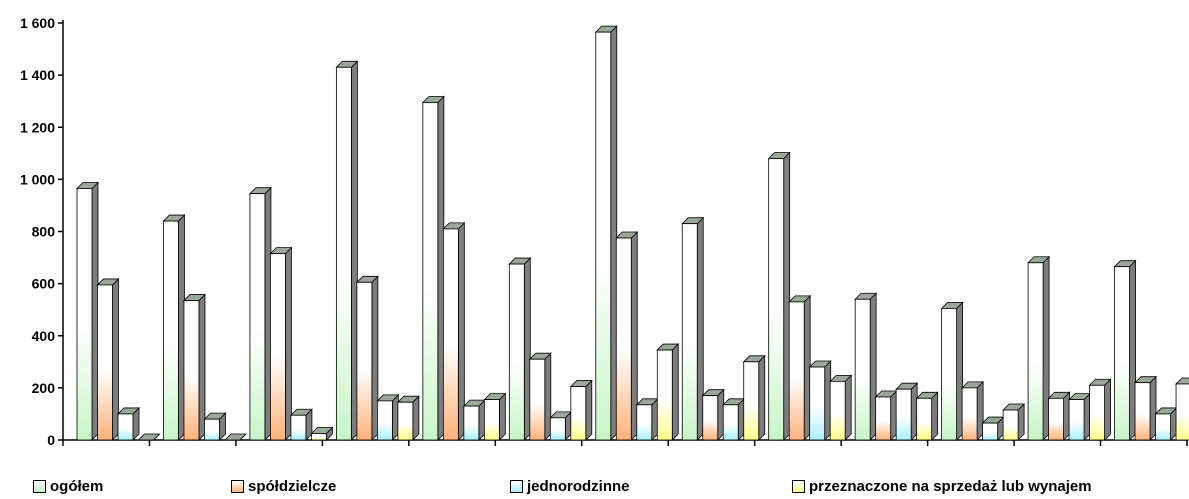 The height and width of the screenshot is (499, 1189). Describe the element at coordinates (44, 284) in the screenshot. I see `y-tick-label: 600` at that location.